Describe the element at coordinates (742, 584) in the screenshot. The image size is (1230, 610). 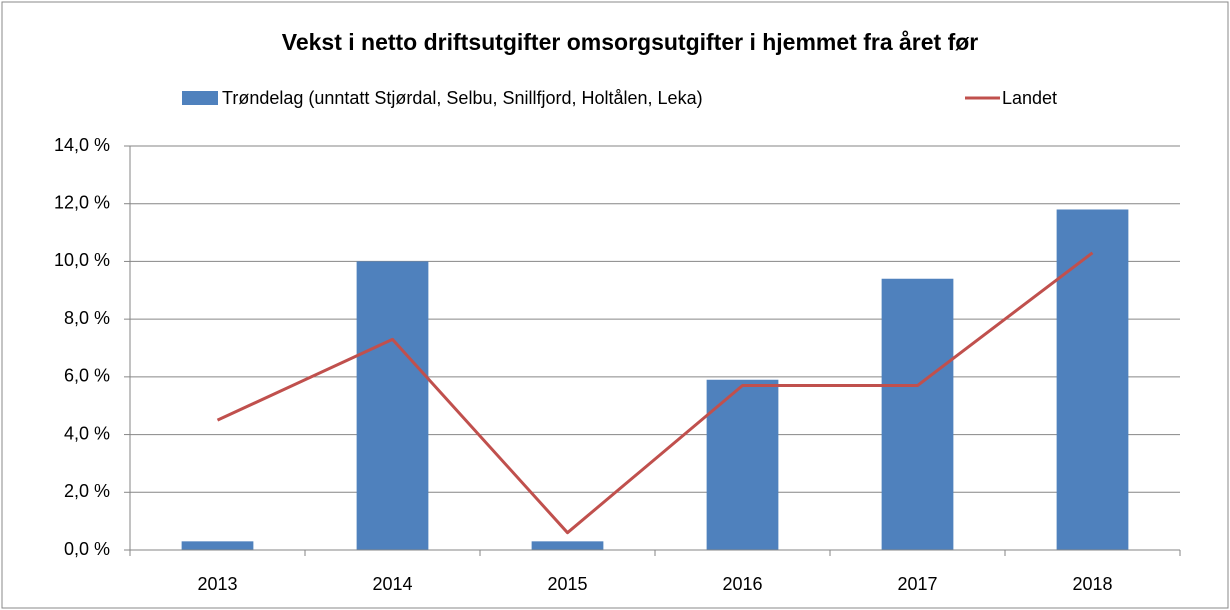
I see `x-tick-label: 2016` at that location.